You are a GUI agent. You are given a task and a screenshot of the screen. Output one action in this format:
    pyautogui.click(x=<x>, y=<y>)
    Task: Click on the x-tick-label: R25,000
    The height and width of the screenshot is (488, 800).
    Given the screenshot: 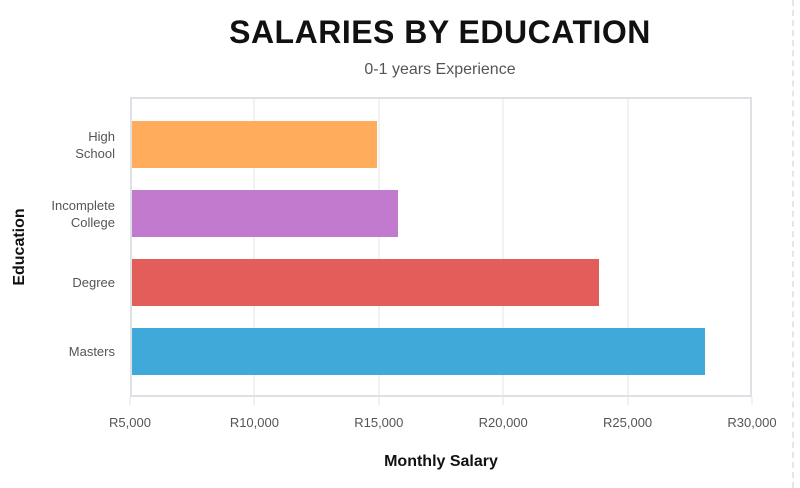 What is the action you would take?
    pyautogui.click(x=628, y=422)
    